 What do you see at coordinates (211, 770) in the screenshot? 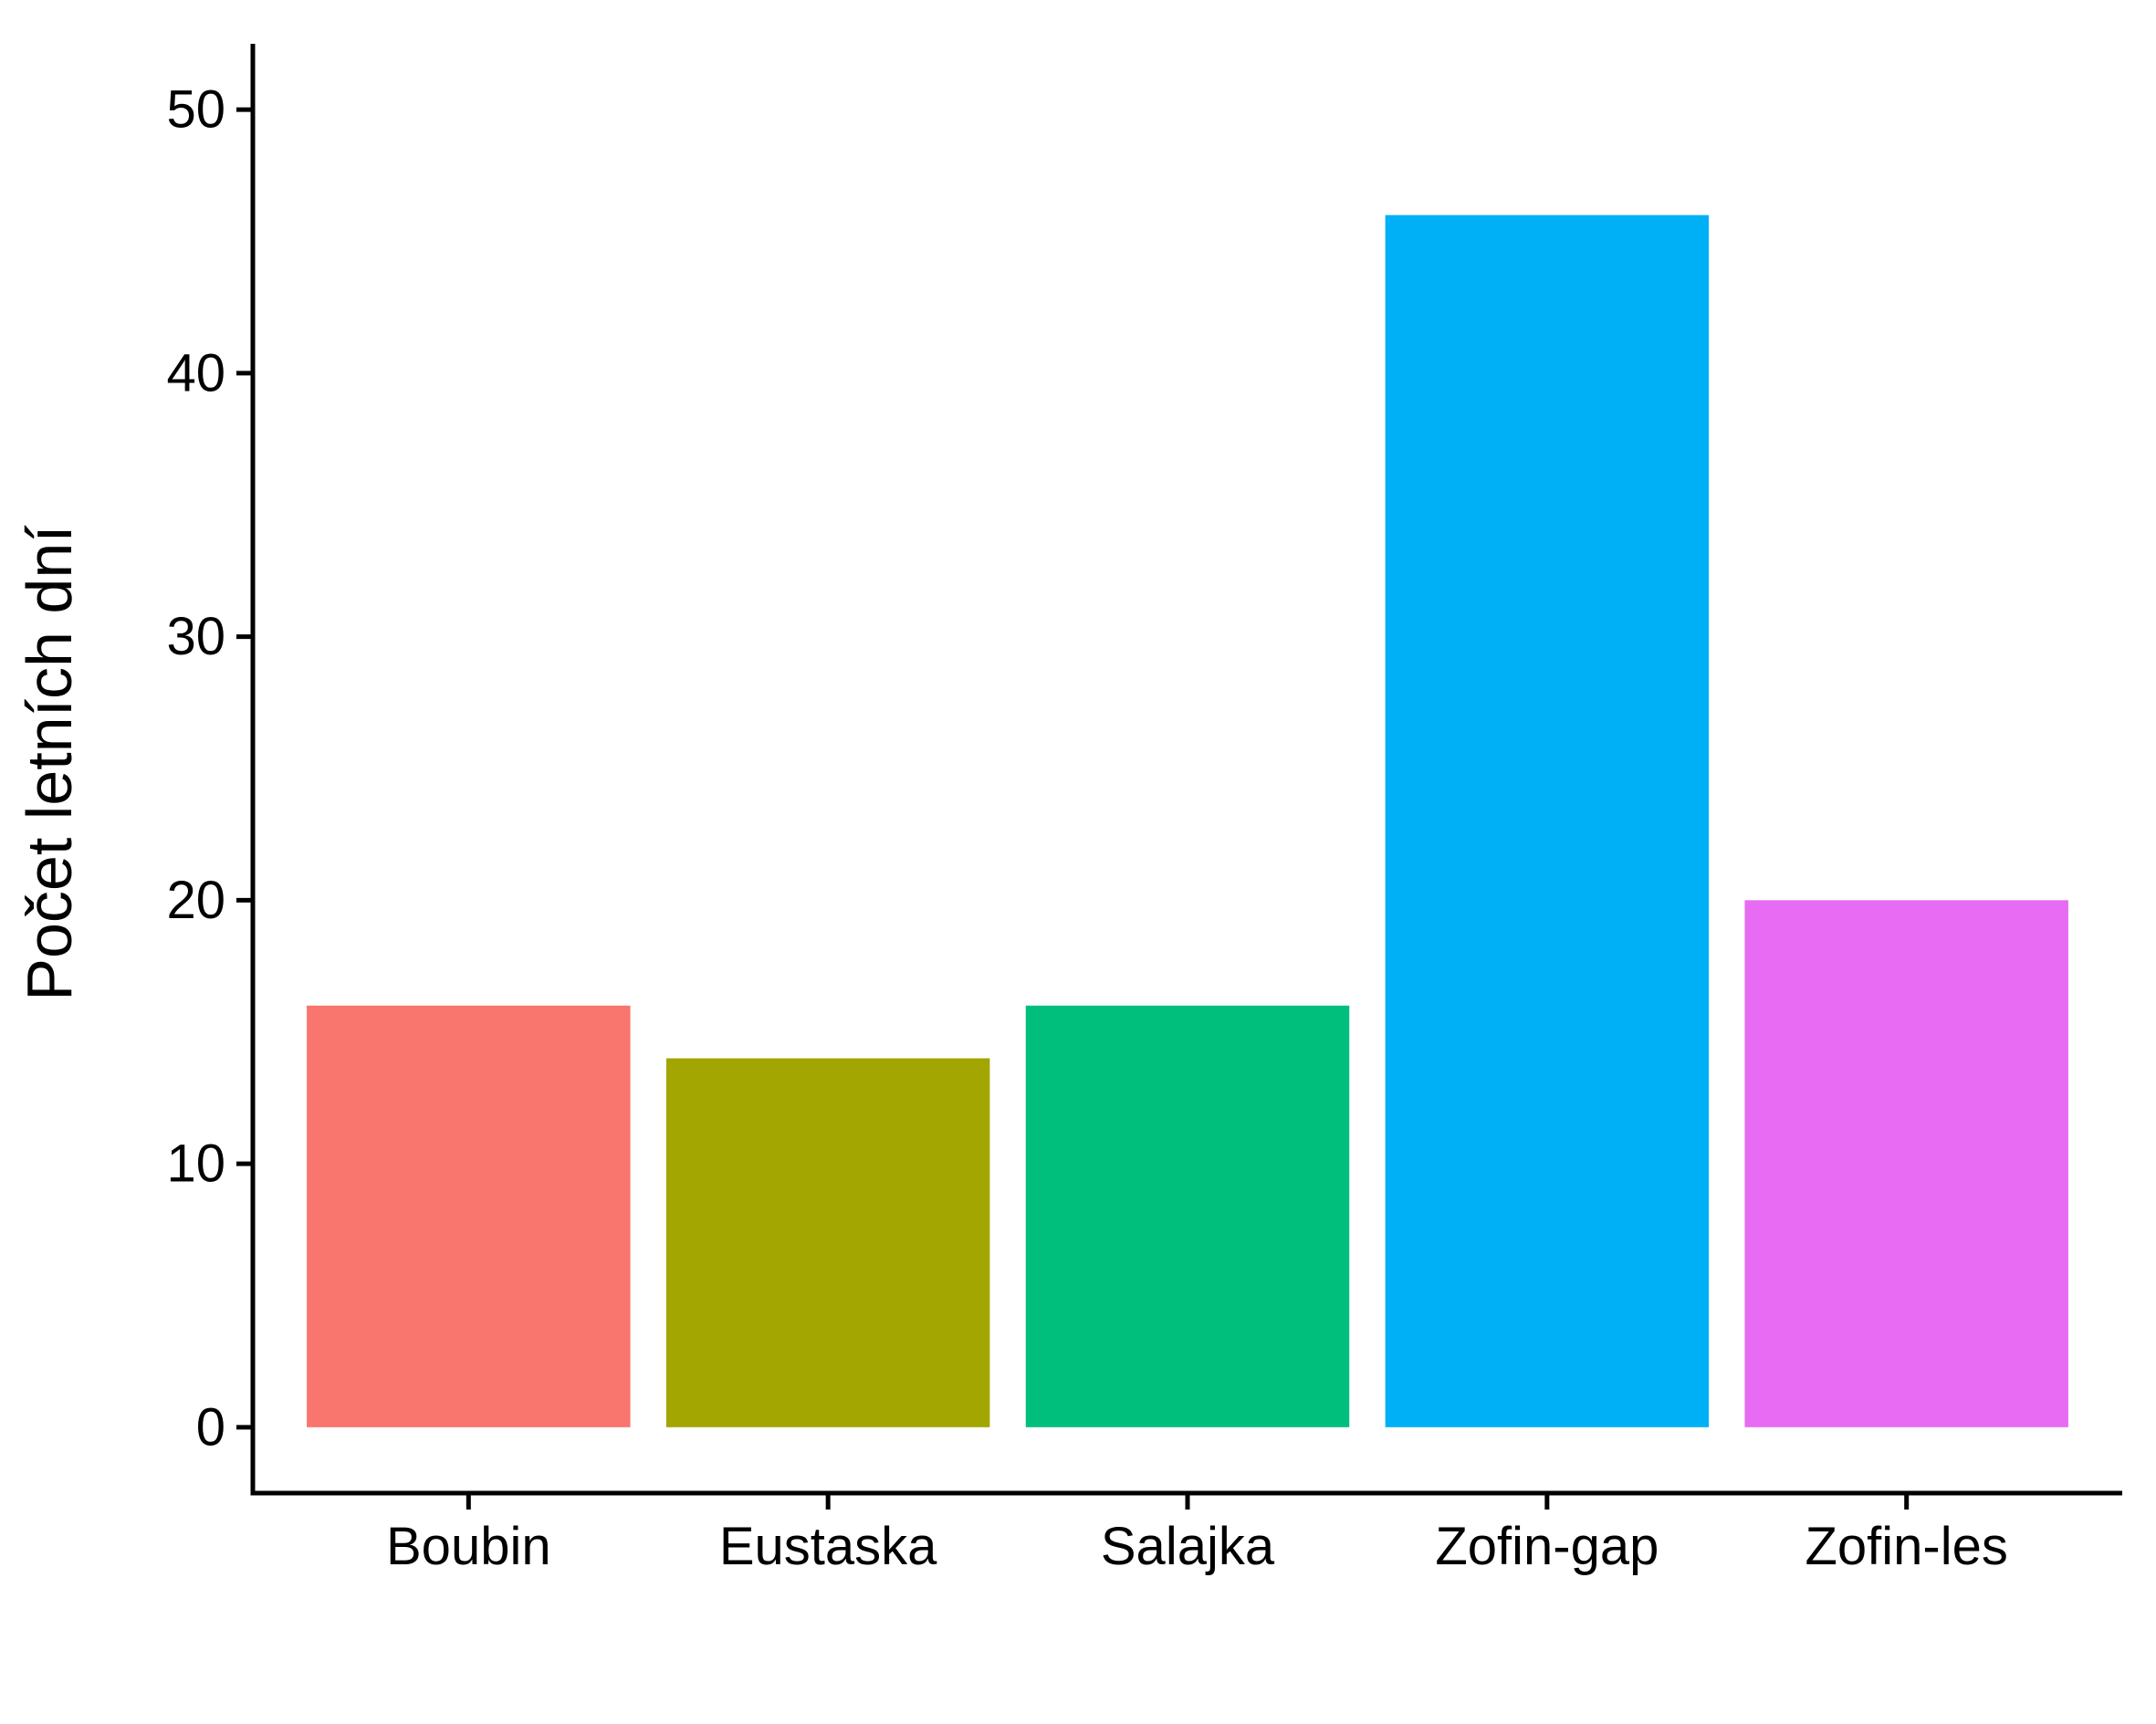
I see `y-axis: 0 10 20 30 40 50` at bounding box center [211, 770].